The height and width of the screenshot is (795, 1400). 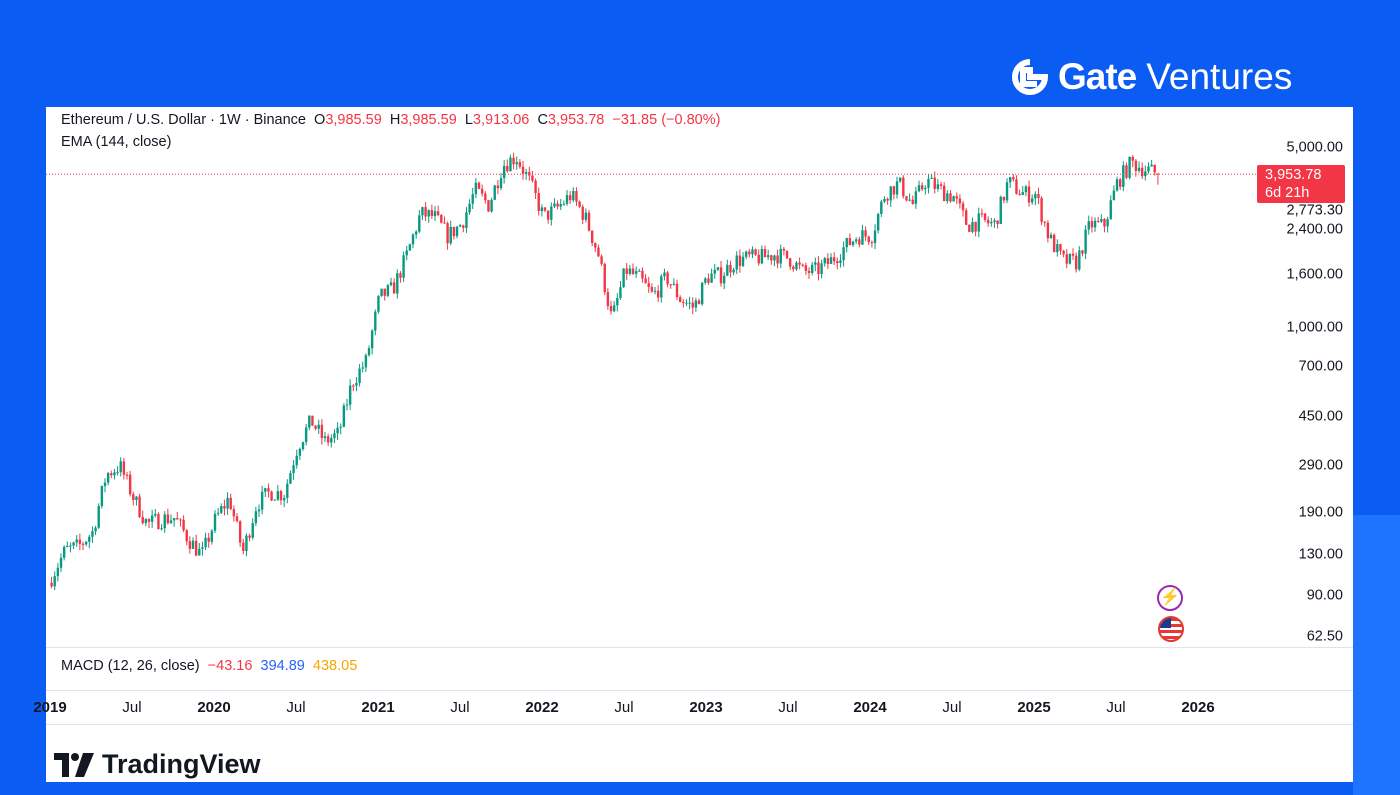 What do you see at coordinates (1170, 598) in the screenshot?
I see `lightning-icon: ⚡` at bounding box center [1170, 598].